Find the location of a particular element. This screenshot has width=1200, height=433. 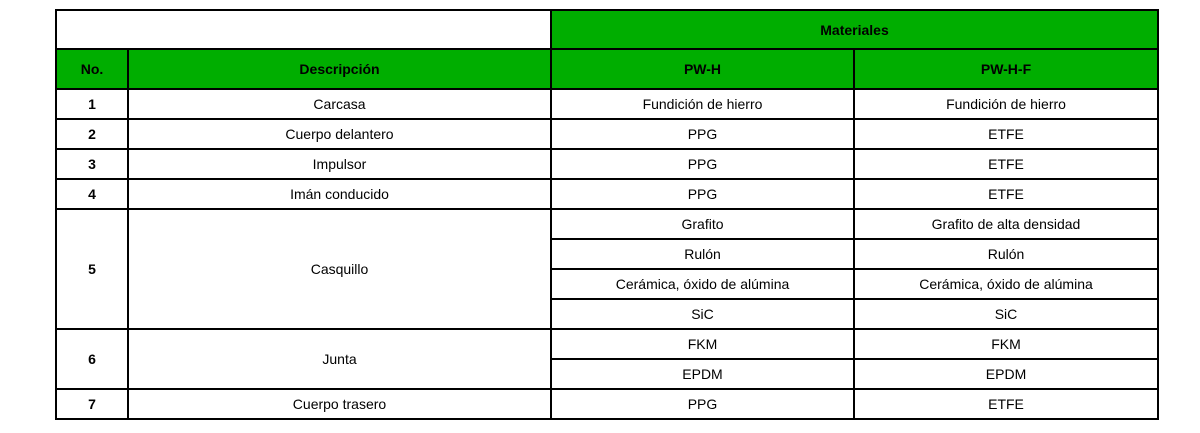

table-row-2: 2 Cuerpo delantero PPG ETFE is located at coordinates (607, 134).